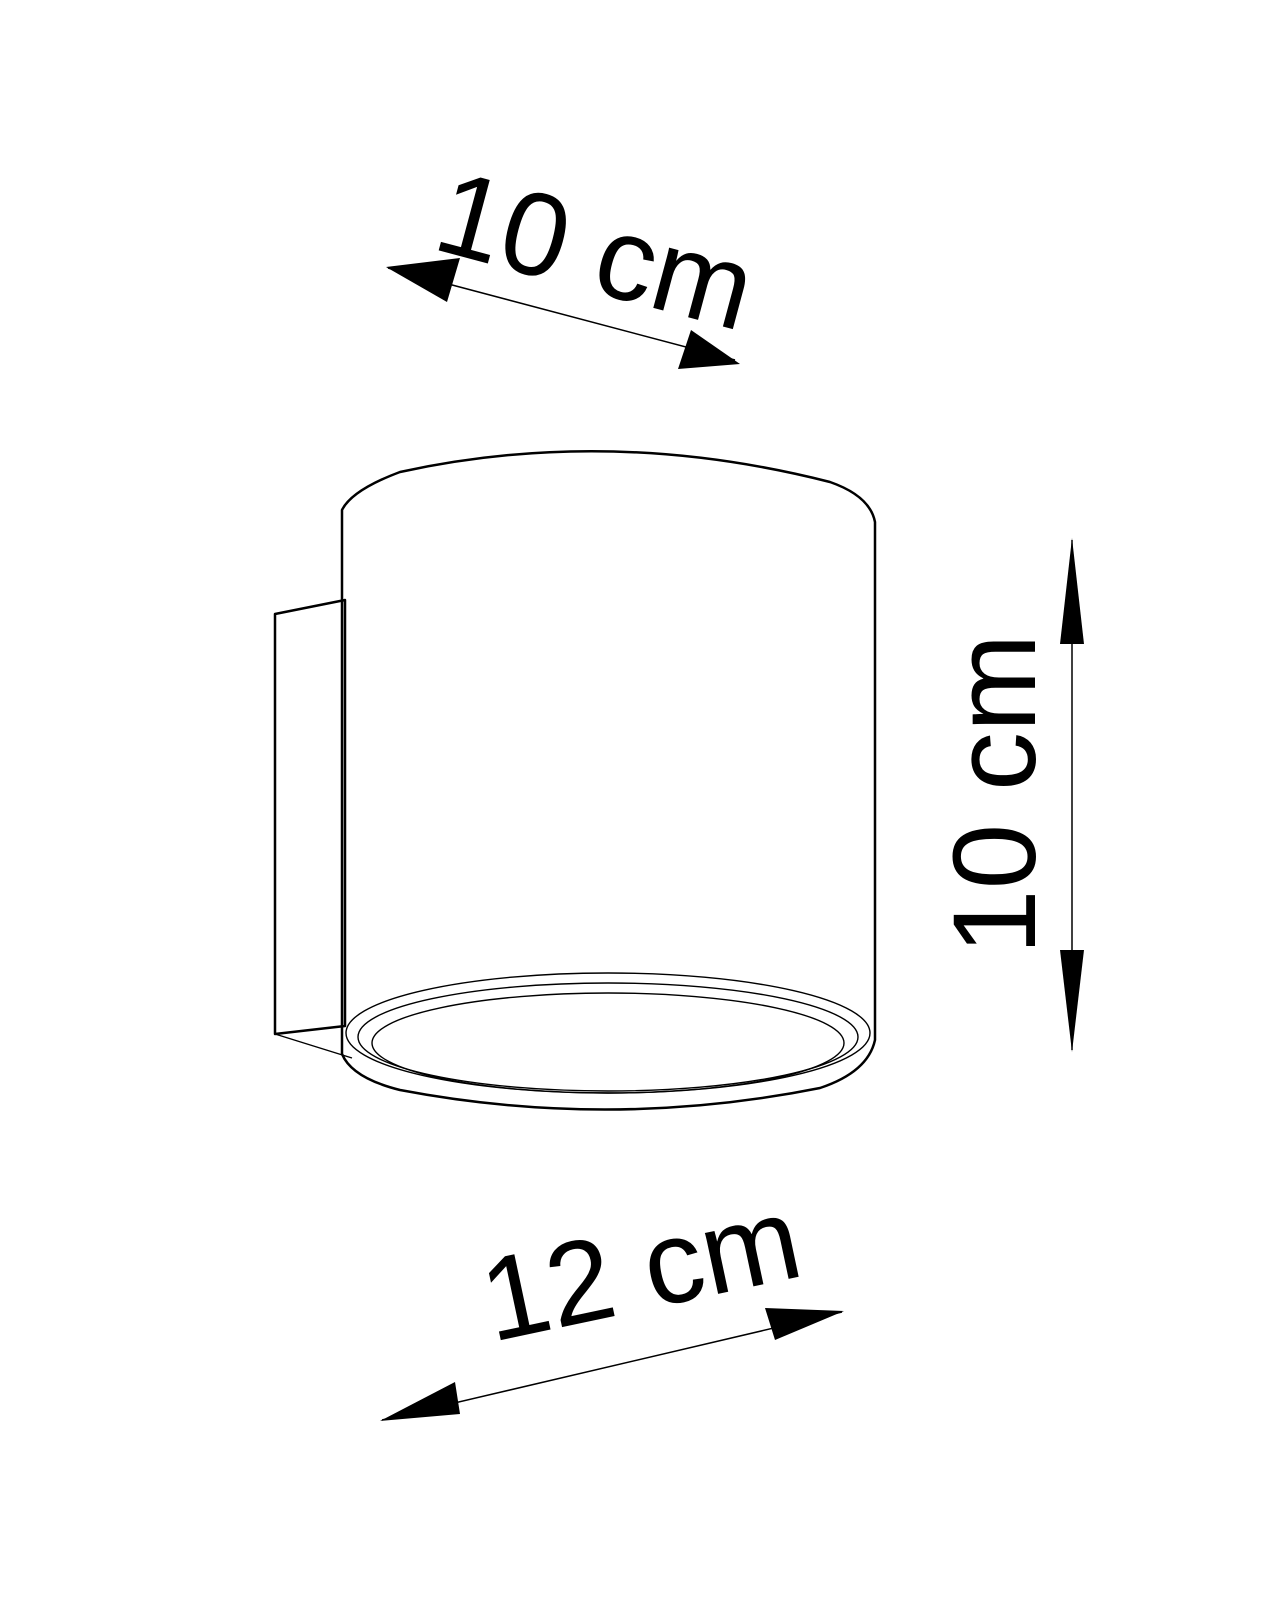 The image size is (1280, 1600). I want to click on height-arrow-top, so click(1072, 591).